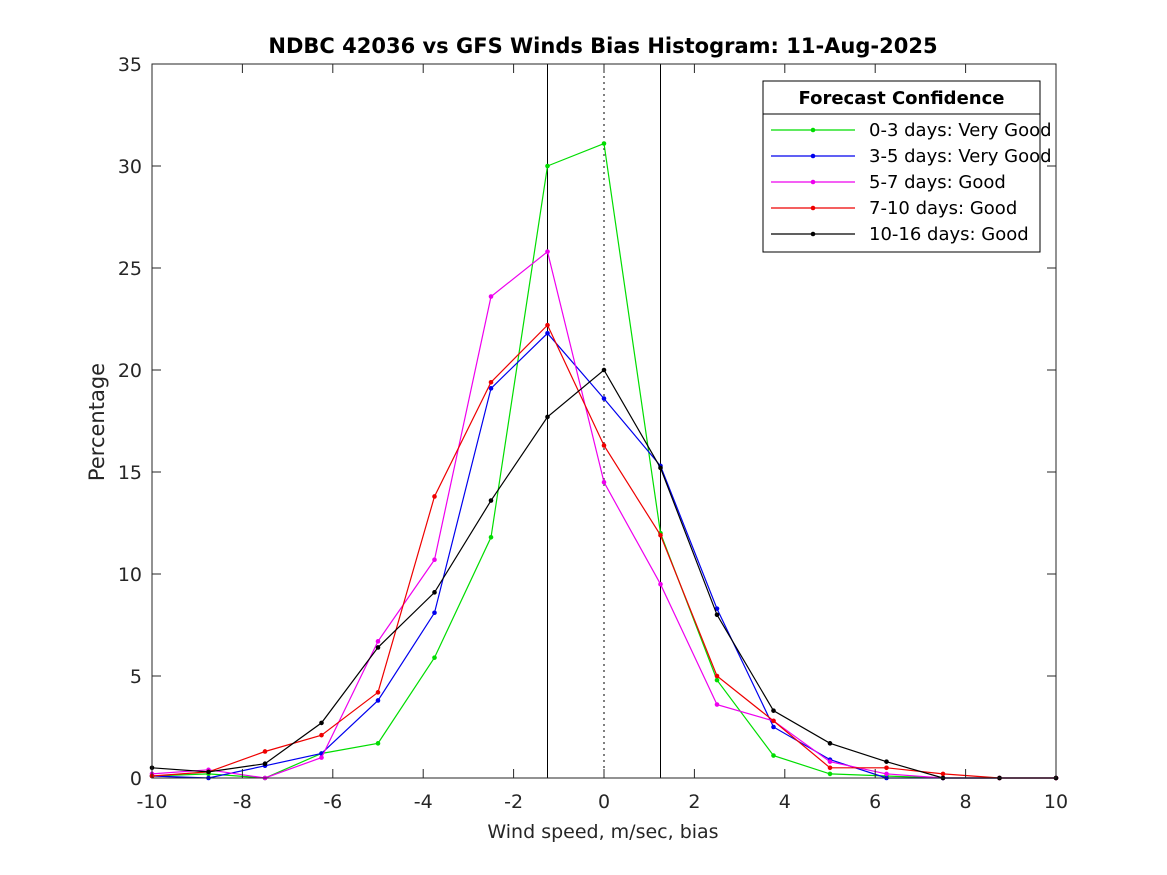 This screenshot has height=875, width=1167. I want to click on x-tick-label: 8, so click(966, 802).